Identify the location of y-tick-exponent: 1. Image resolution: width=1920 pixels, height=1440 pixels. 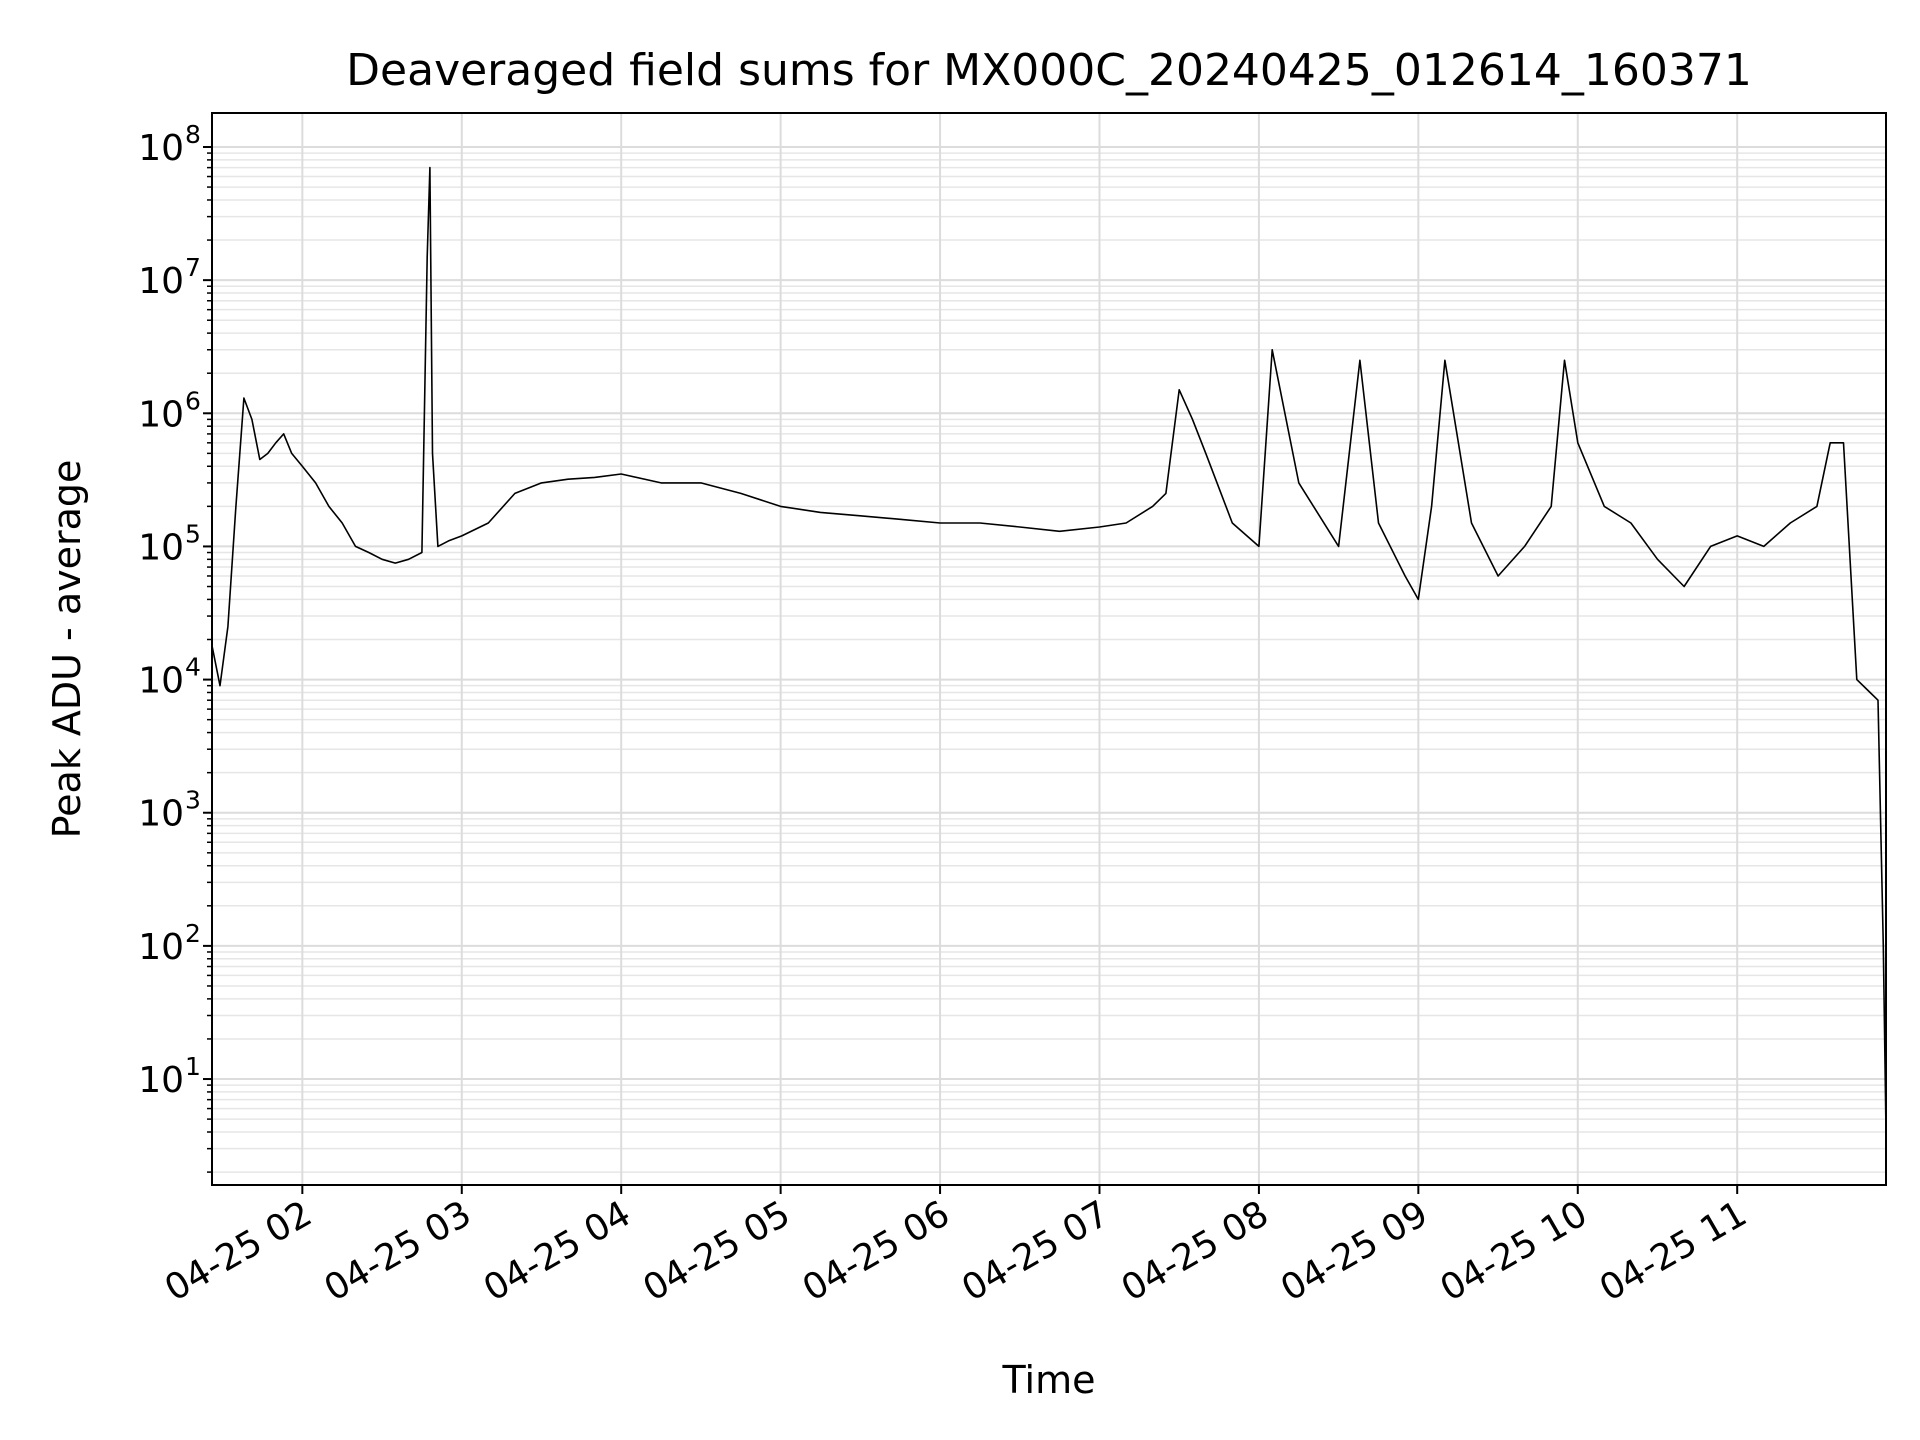
(193, 1066).